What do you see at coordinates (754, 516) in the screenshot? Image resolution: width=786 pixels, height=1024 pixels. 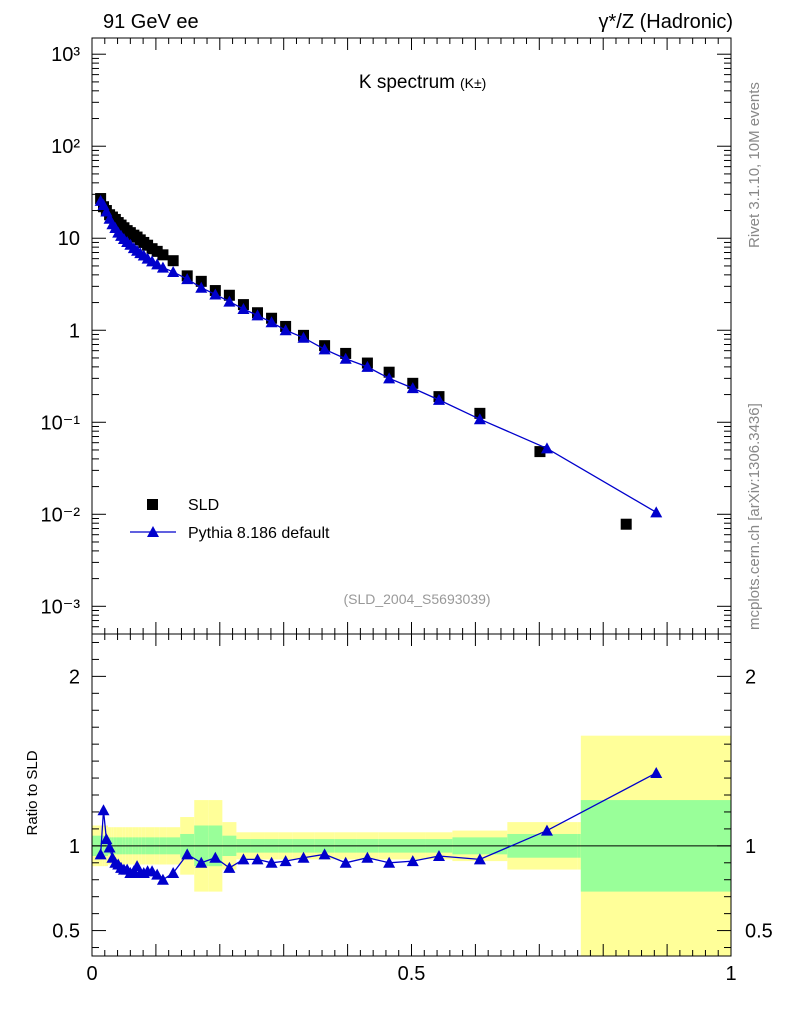 I see `side-label-mcplots: mcplots.cern.ch [arXiv:1306.3436]` at bounding box center [754, 516].